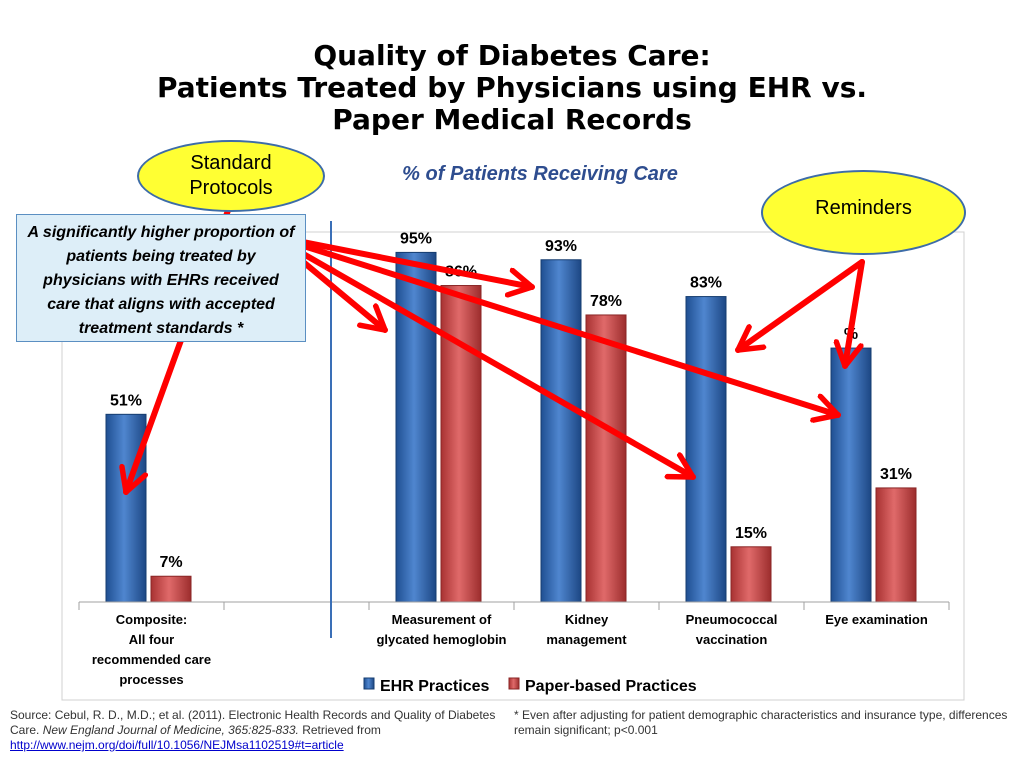 The width and height of the screenshot is (1024, 768). I want to click on value-label-ehr-2: 95%, so click(416, 238).